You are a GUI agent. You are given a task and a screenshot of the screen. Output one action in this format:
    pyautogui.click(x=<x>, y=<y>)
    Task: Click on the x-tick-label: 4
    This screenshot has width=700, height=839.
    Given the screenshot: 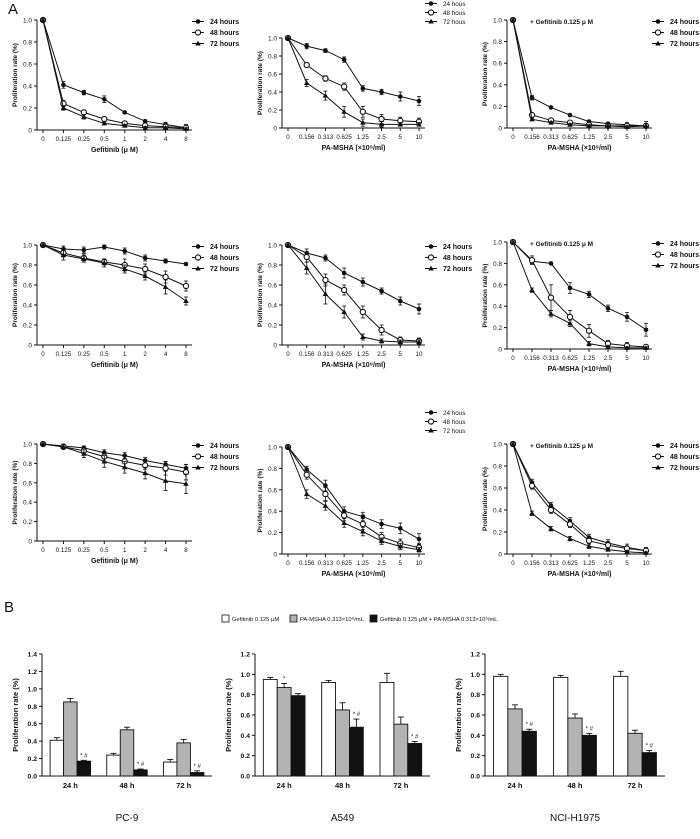 What is the action you would take?
    pyautogui.click(x=166, y=354)
    